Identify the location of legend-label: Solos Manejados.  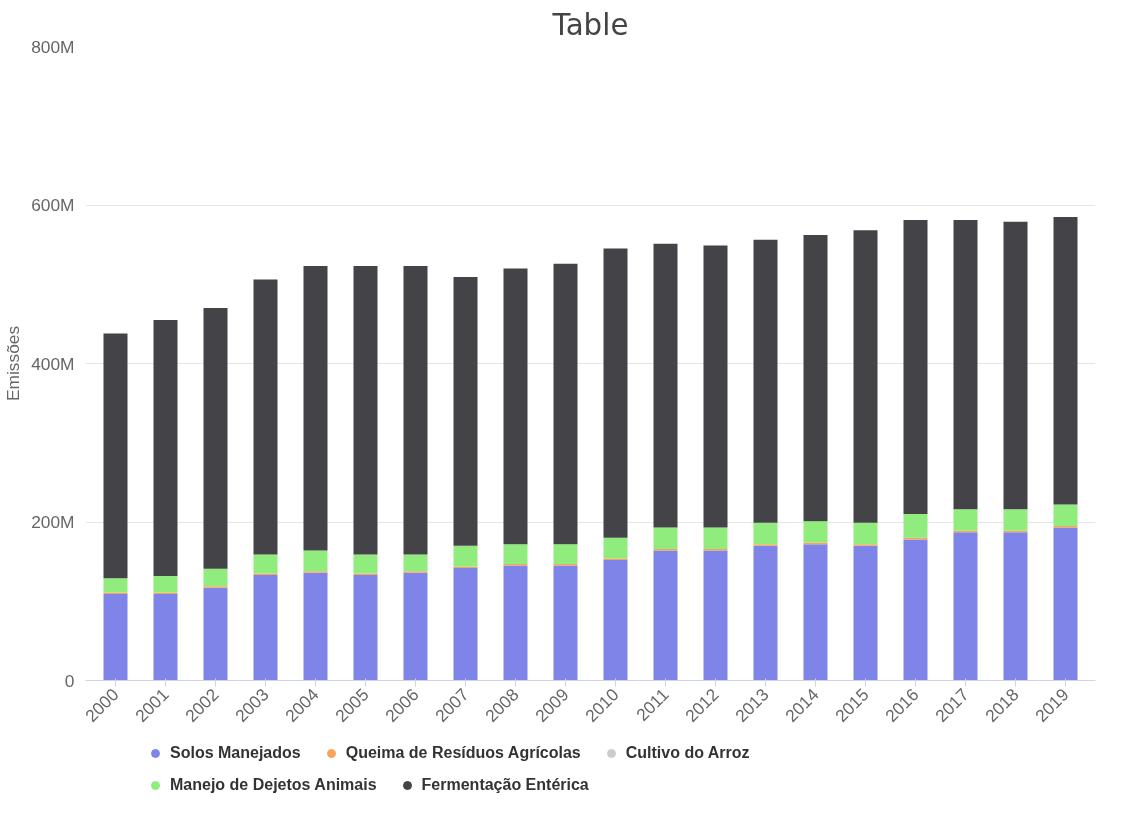
(235, 753).